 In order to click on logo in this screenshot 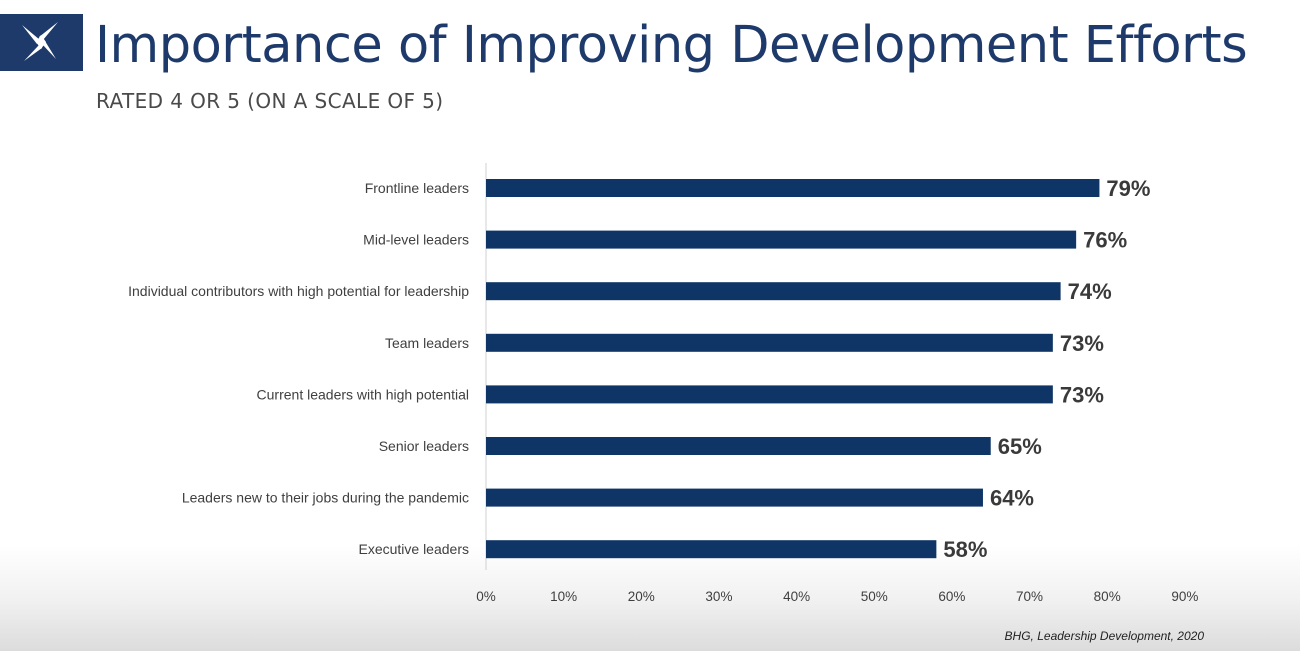, I will do `click(41, 42)`.